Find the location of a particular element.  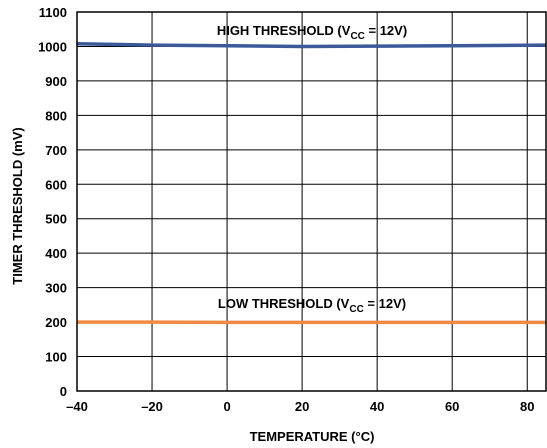

low-annotation-prefix: LOW THRESHOLD (V is located at coordinates (284, 303).